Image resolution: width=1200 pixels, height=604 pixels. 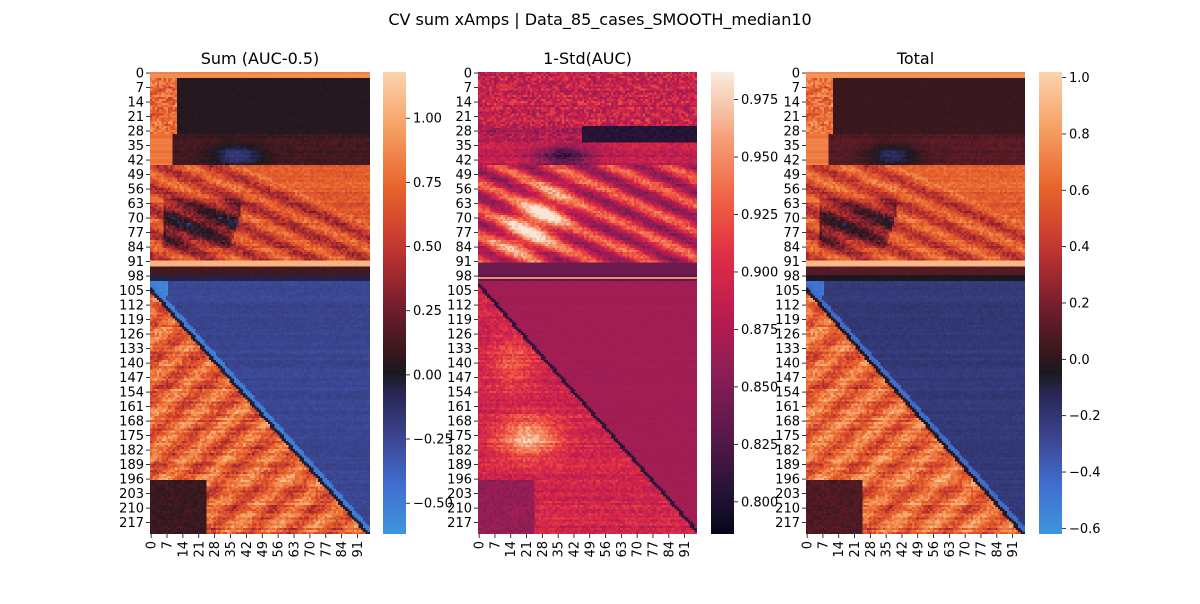 I want to click on y-tick-label: 105, so click(x=131, y=291).